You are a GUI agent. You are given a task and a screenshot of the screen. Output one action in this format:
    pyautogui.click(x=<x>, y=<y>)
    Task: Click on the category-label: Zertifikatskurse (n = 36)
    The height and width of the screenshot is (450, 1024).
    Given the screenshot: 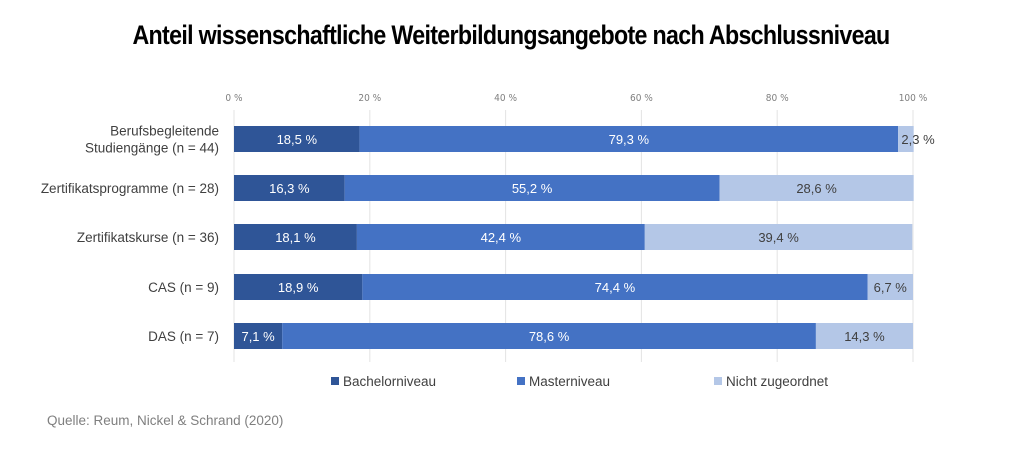 What is the action you would take?
    pyautogui.click(x=148, y=237)
    